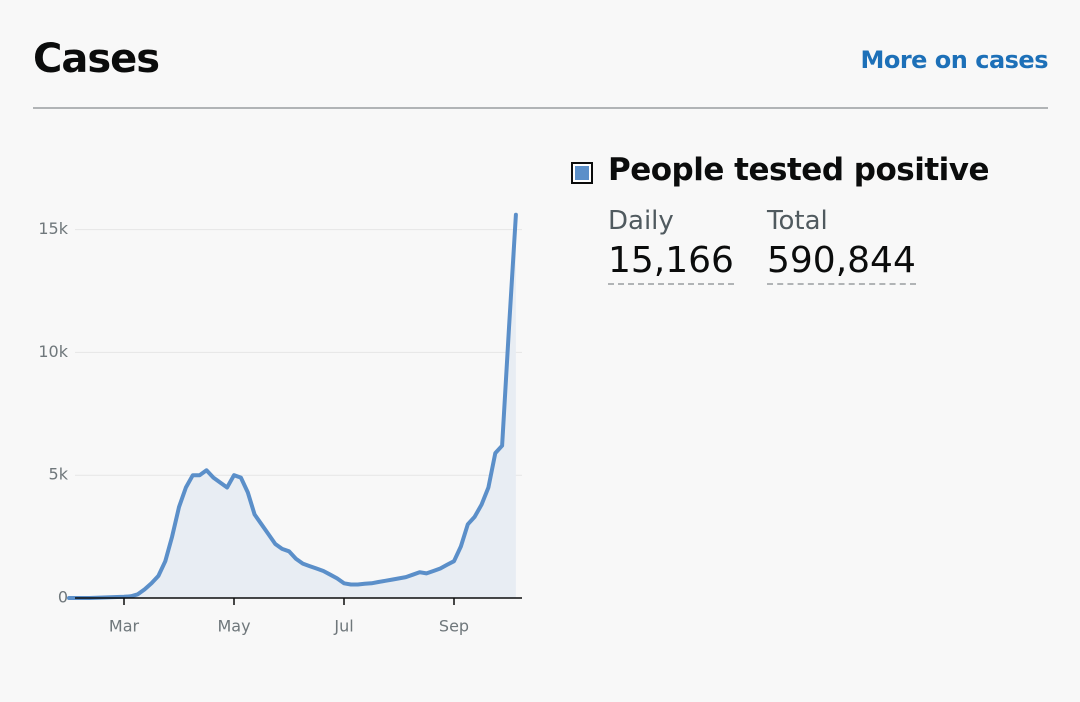  Describe the element at coordinates (59, 474) in the screenshot. I see `y-tick-label: 5k` at that location.